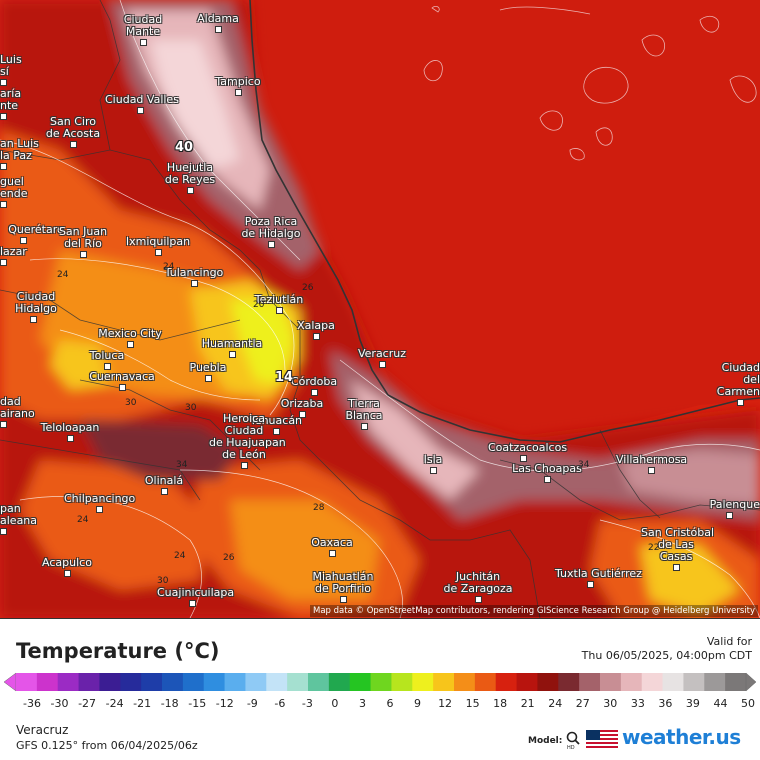 The height and width of the screenshot is (760, 760). What do you see at coordinates (10, 682) in the screenshot?
I see `colorbar-min-arrow` at bounding box center [10, 682].